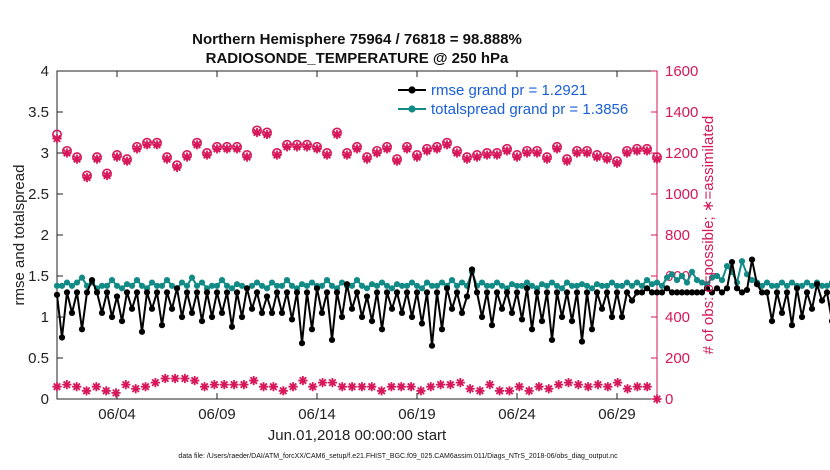 Image resolution: width=830 pixels, height=470 pixels. Describe the element at coordinates (708, 235) in the screenshot. I see `y-axis-right-label: # of obs: o=possible; ∗=assimilated` at that location.